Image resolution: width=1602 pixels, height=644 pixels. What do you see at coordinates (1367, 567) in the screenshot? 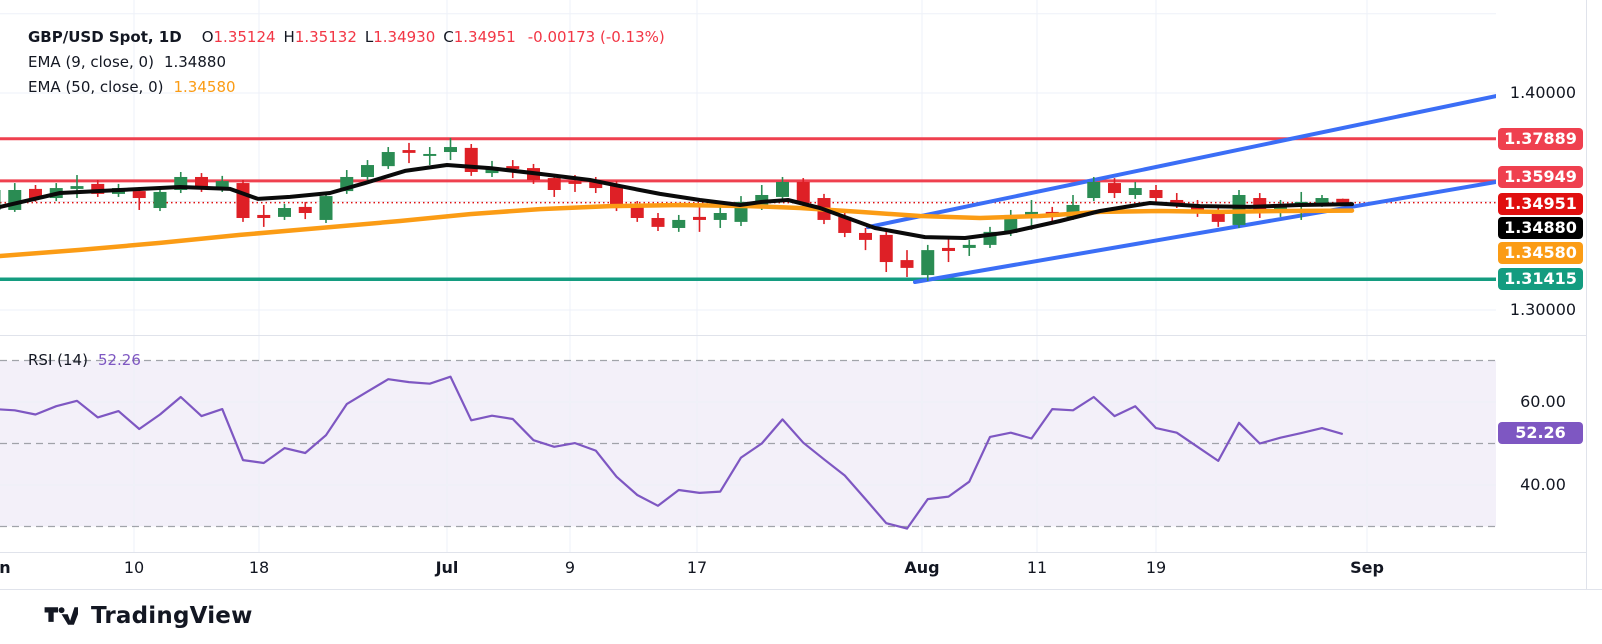
I see `time-tick-label: Sep` at bounding box center [1367, 567].